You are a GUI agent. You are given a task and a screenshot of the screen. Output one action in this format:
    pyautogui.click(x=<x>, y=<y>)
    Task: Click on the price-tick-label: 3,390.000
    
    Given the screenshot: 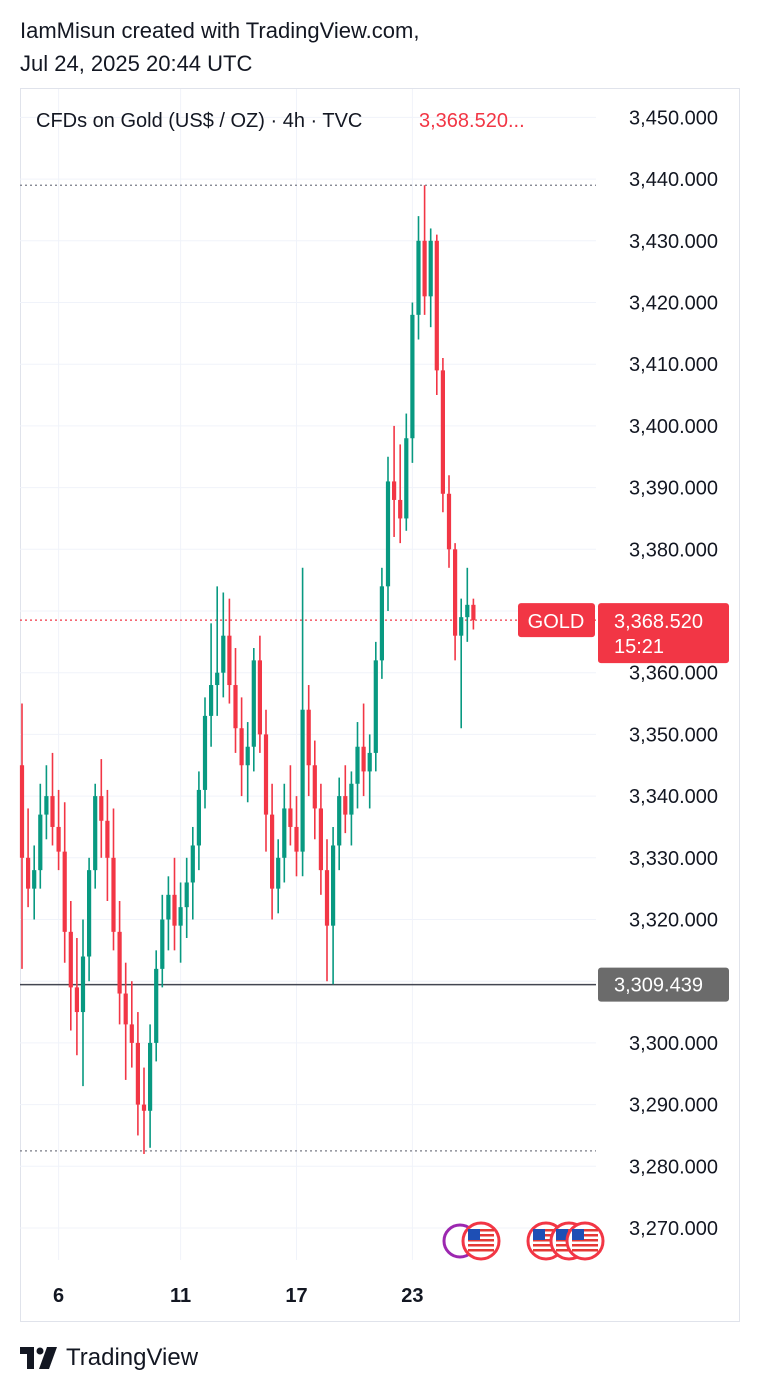 What is the action you would take?
    pyautogui.click(x=673, y=489)
    